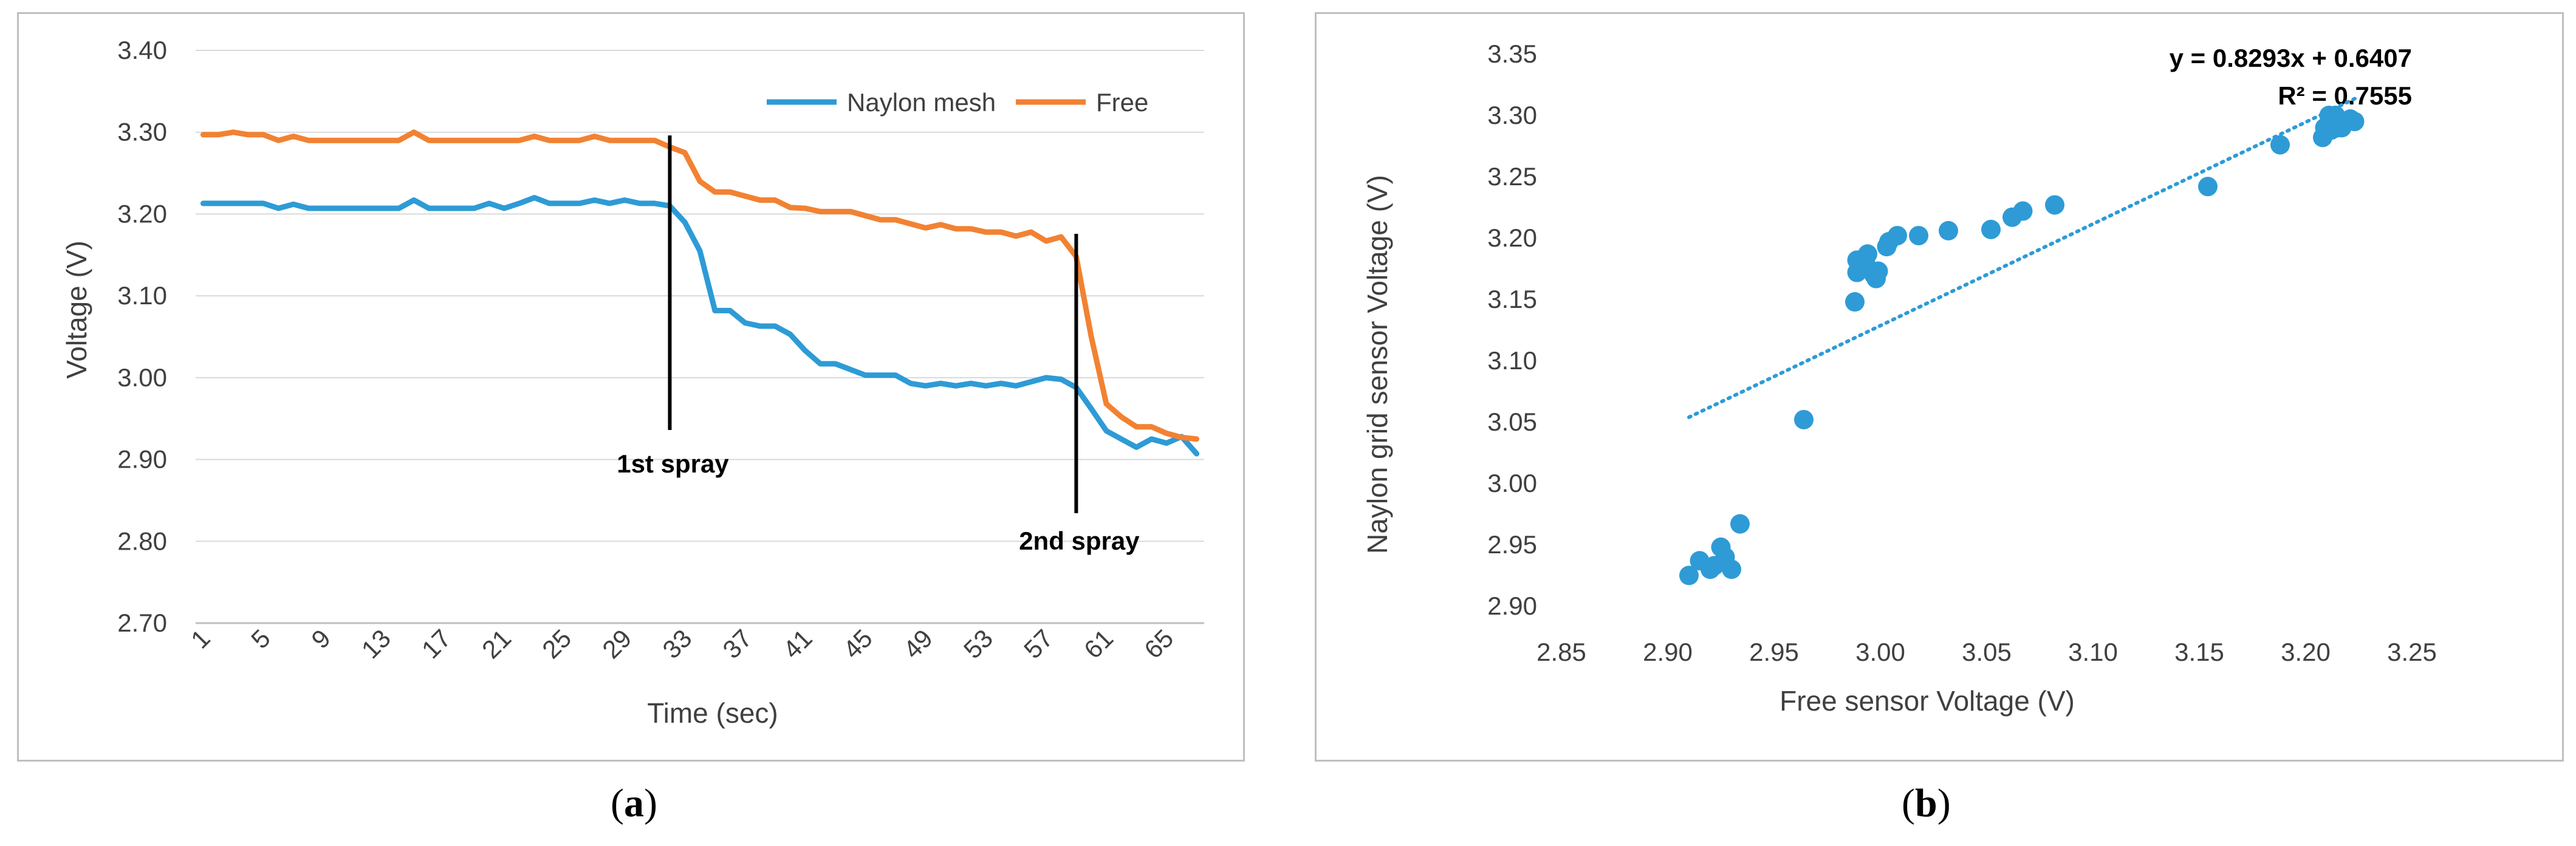 The width and height of the screenshot is (2576, 846). Describe the element at coordinates (142, 132) in the screenshot. I see `chart-a-ytick-label: 3.30` at that location.